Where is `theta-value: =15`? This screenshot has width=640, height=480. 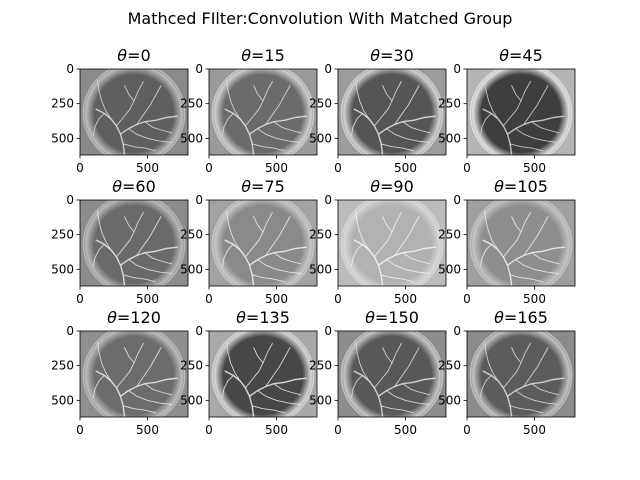
theta-value: =15 is located at coordinates (268, 55).